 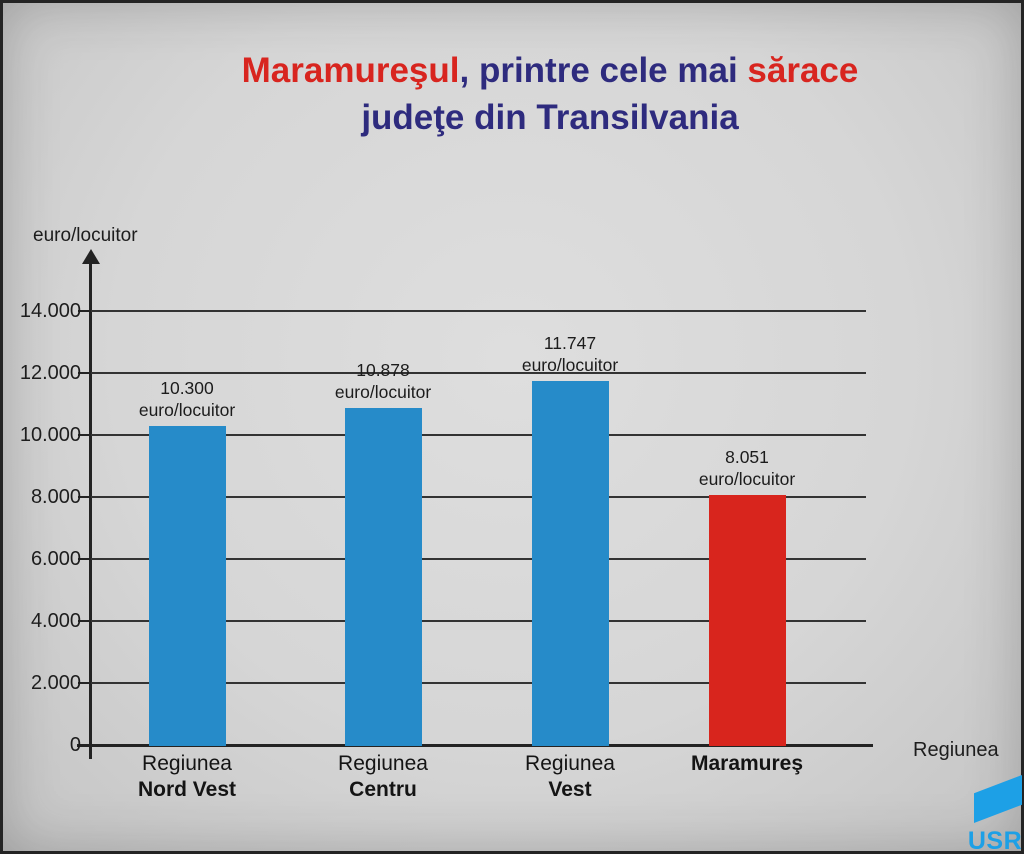 What do you see at coordinates (383, 576) in the screenshot?
I see `bar-regiunea-centru` at bounding box center [383, 576].